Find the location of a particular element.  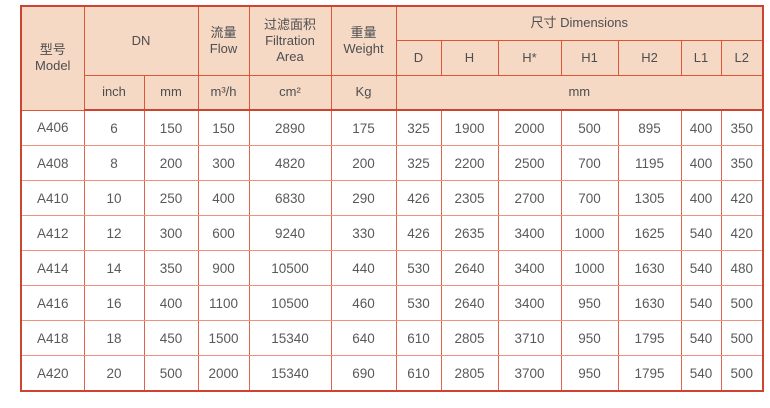

unit-weight: Kg is located at coordinates (363, 93).